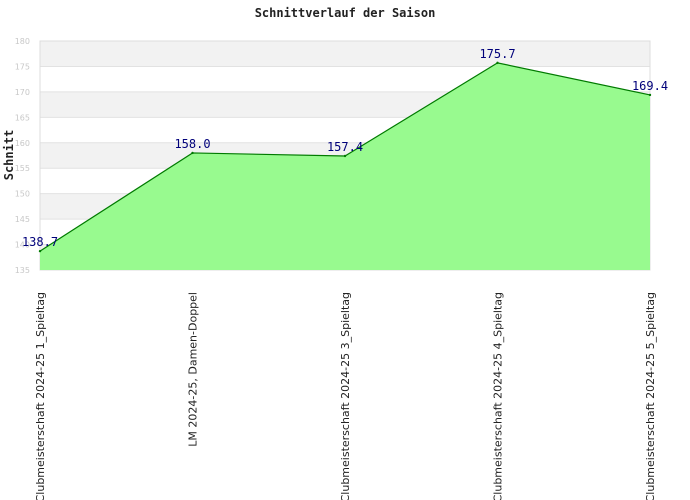 The height and width of the screenshot is (500, 690). What do you see at coordinates (345, 13) in the screenshot?
I see `chart-title: Schnittverlauf der Saison` at bounding box center [345, 13].